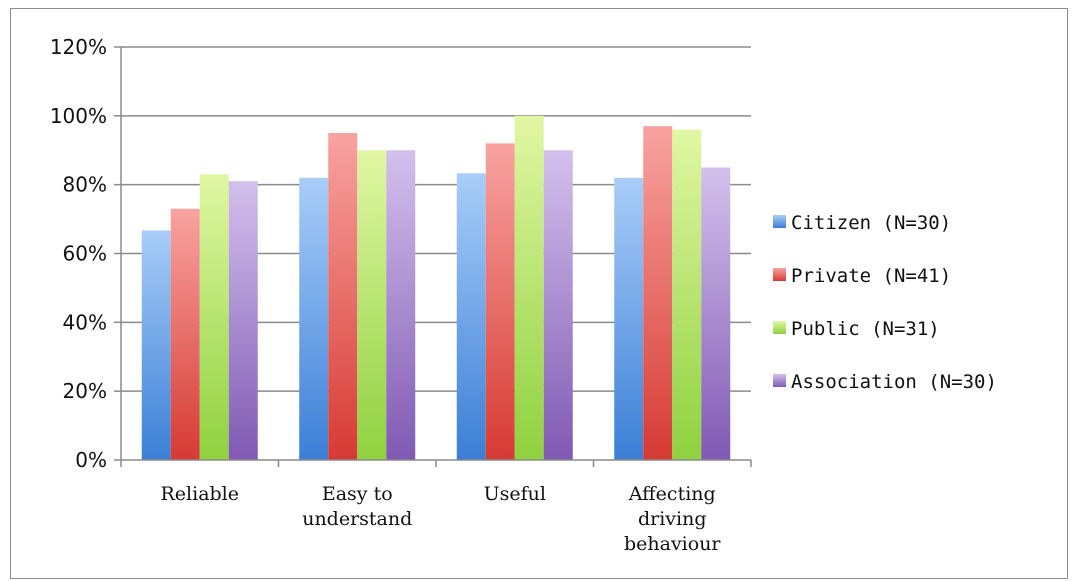  What do you see at coordinates (85, 185) in the screenshot?
I see `y-tick-label: 80%` at bounding box center [85, 185].